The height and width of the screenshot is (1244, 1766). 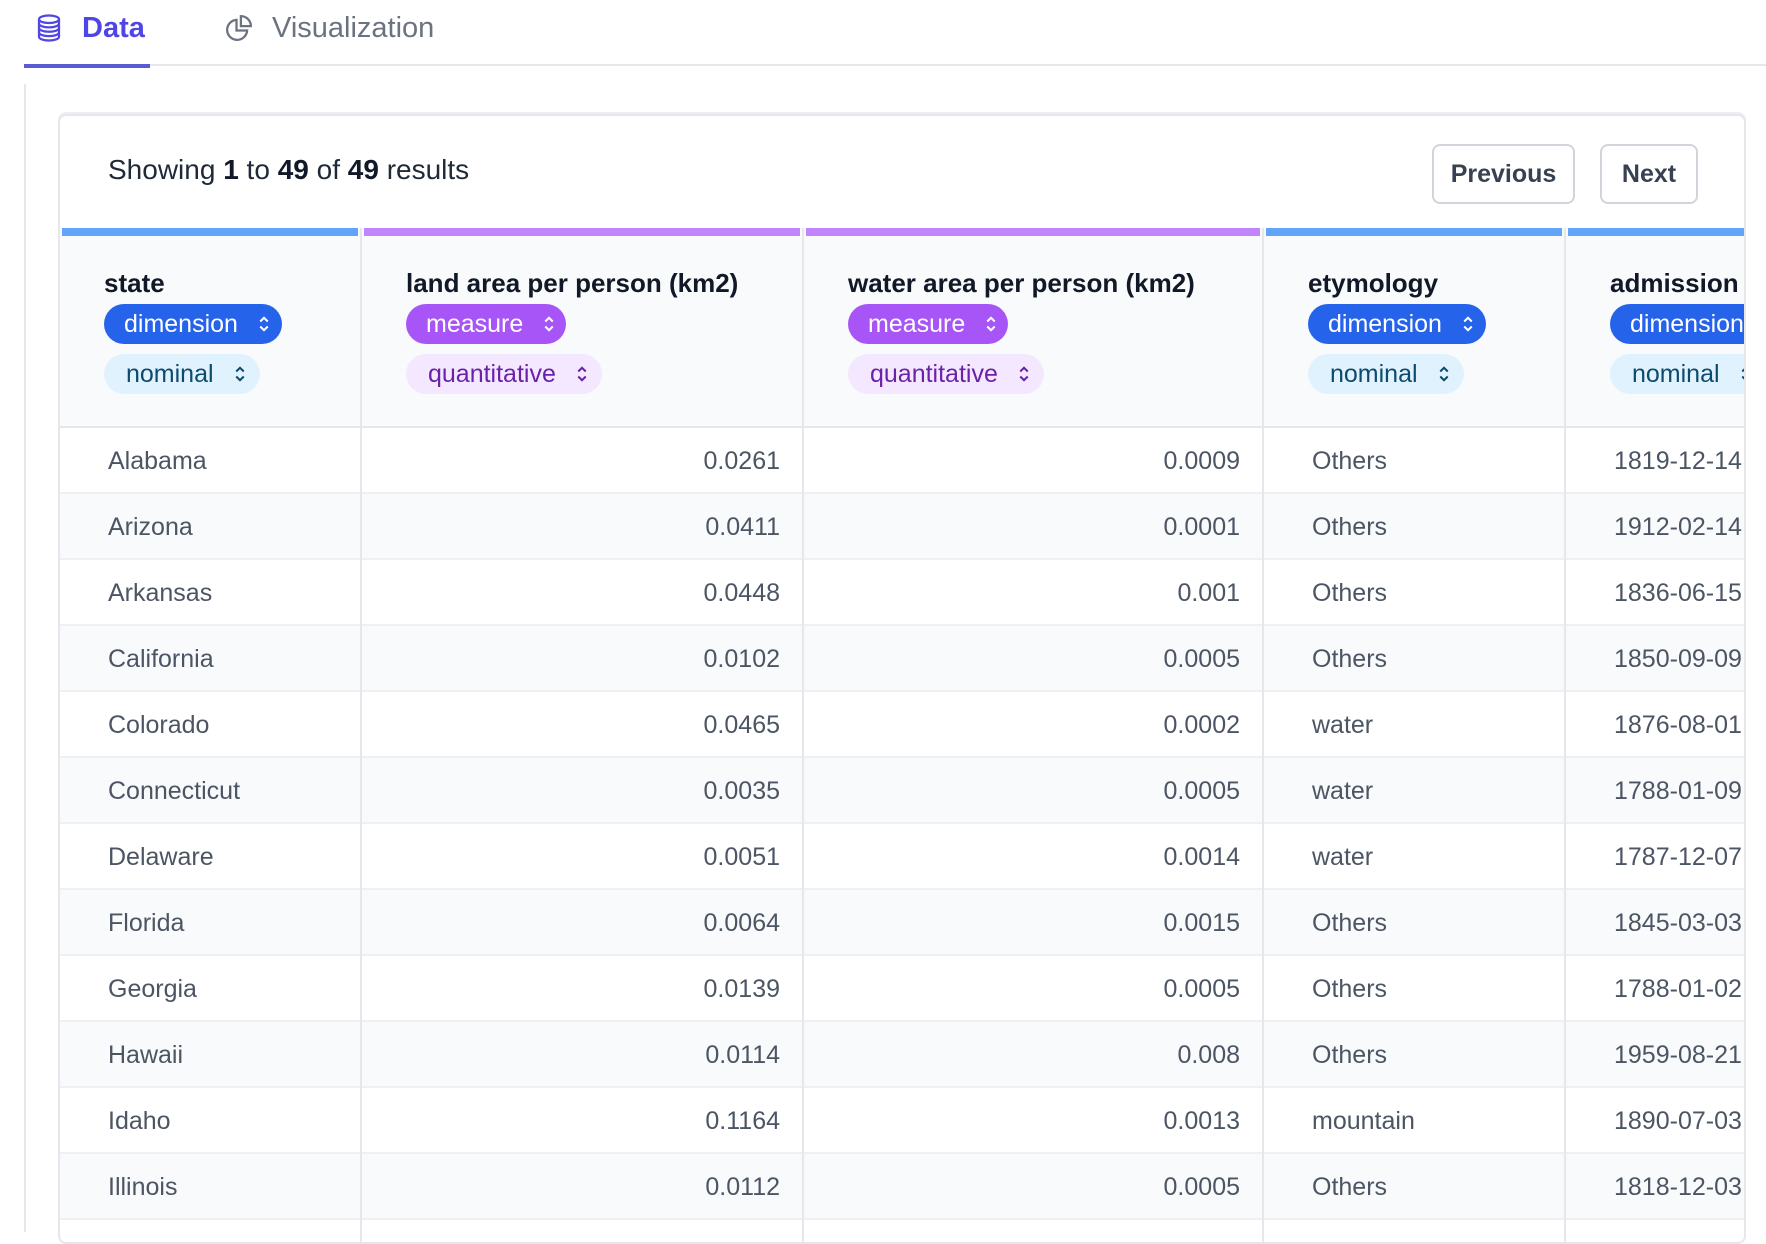 I want to click on table-cell: 0.0035, so click(x=583, y=791).